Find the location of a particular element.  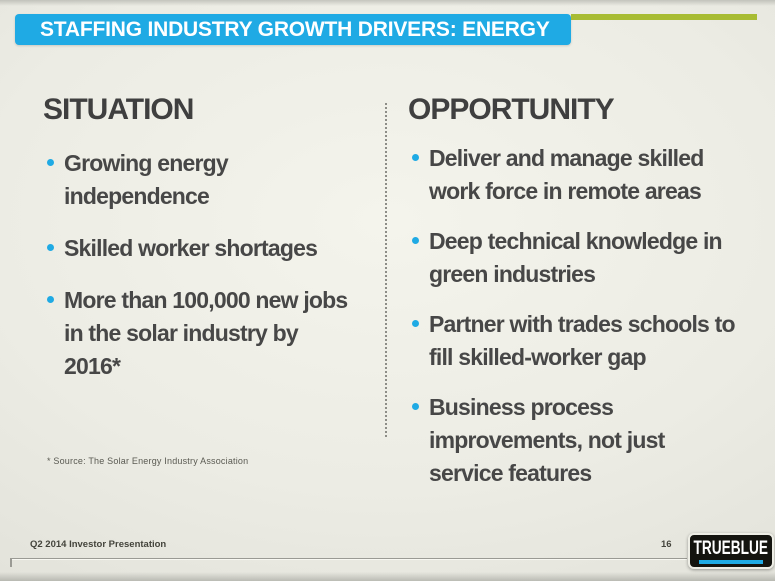

footer-presentation-label: Q2 2014 Investor Presentation is located at coordinates (98, 544).